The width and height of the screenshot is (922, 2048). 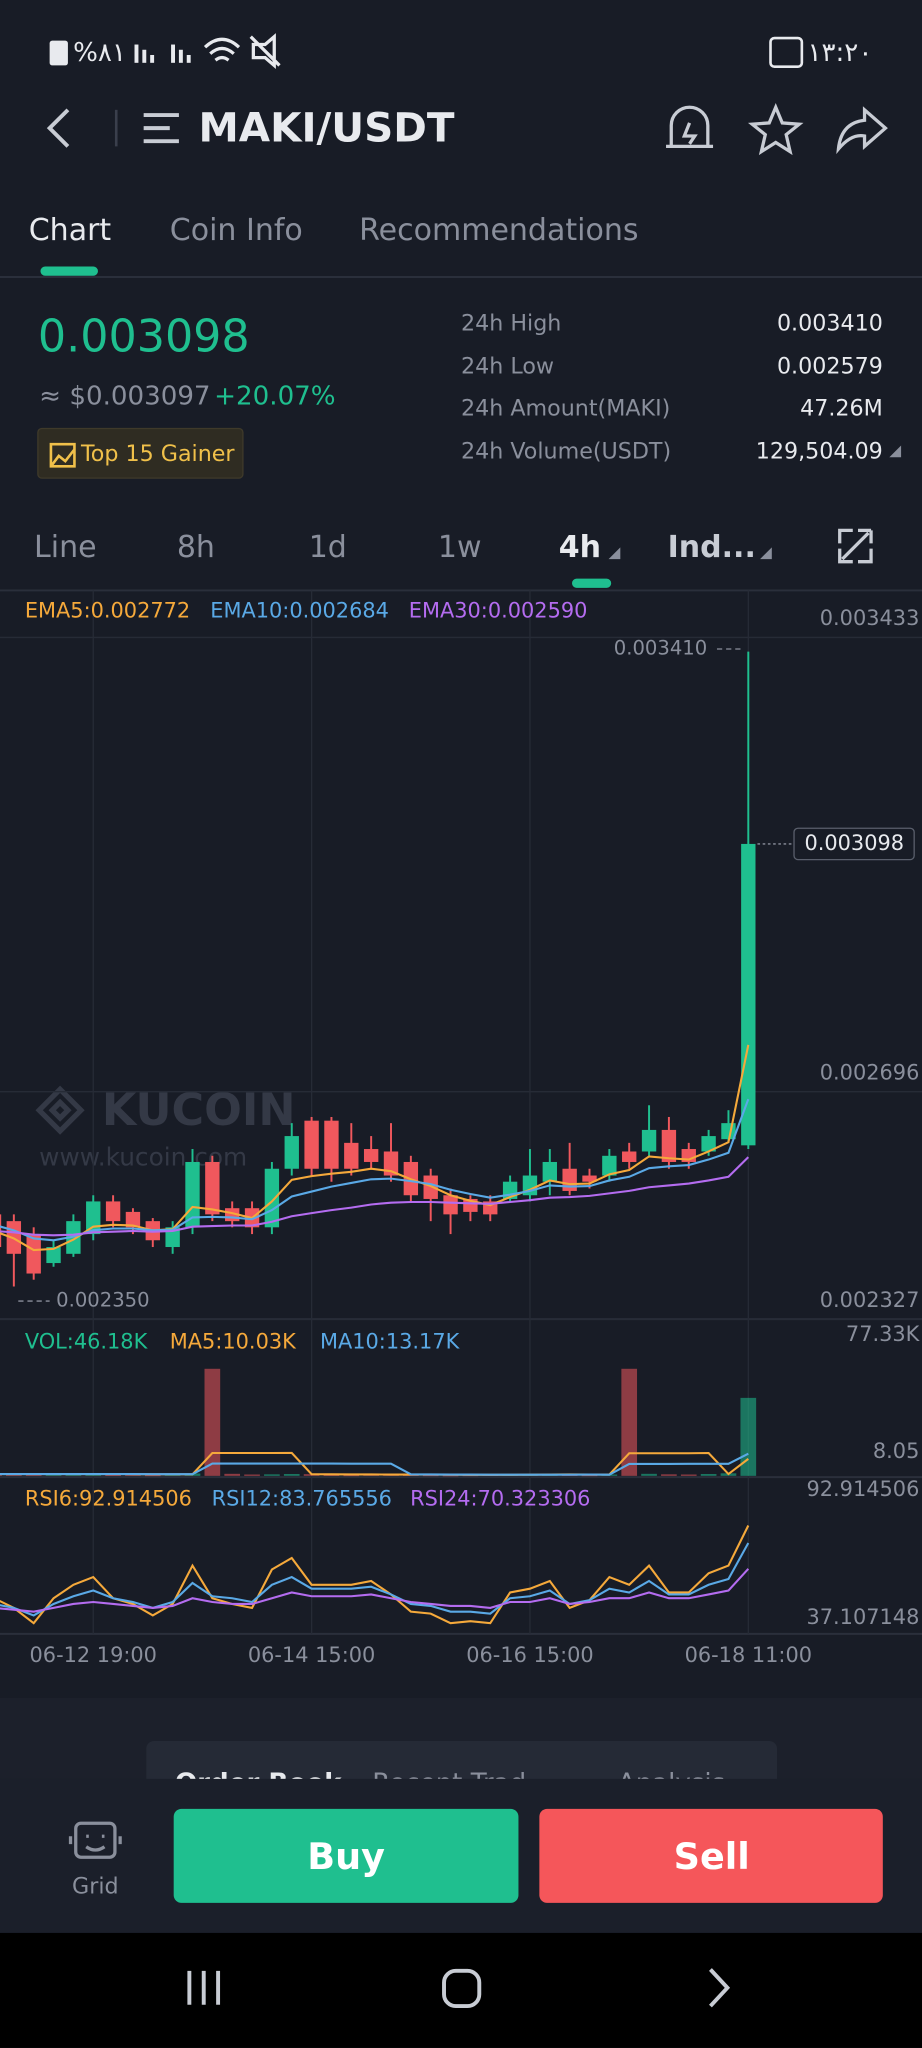 I want to click on legend-entry: EMA30:0.002590, so click(x=498, y=610).